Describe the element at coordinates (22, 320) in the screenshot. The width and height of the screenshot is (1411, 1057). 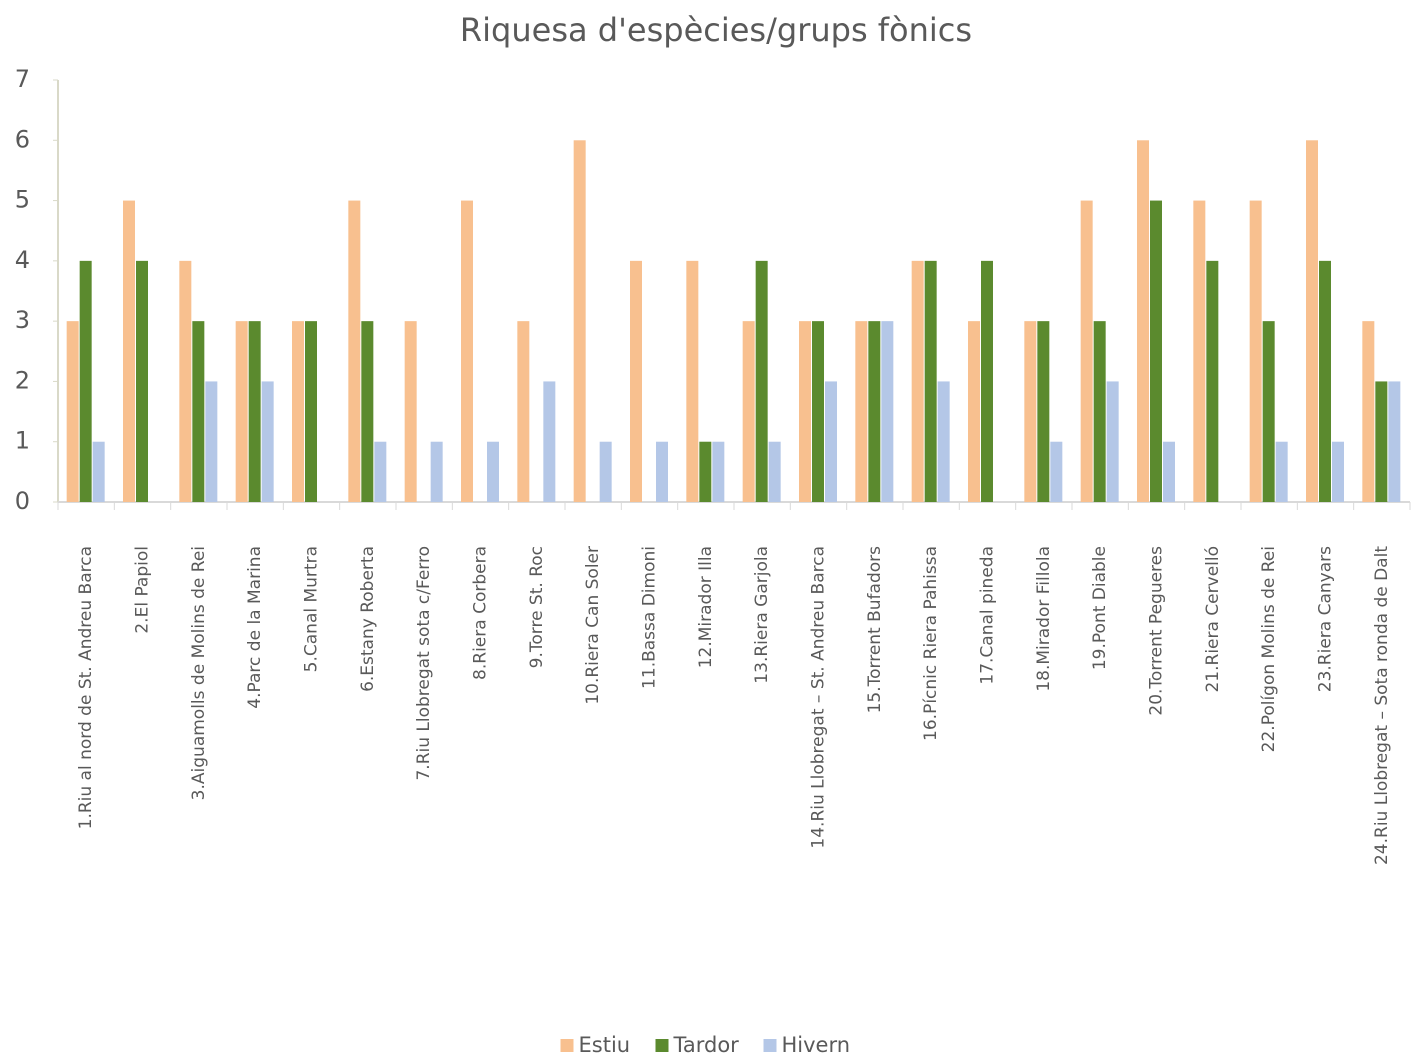
I see `y-tick-label: 3` at that location.